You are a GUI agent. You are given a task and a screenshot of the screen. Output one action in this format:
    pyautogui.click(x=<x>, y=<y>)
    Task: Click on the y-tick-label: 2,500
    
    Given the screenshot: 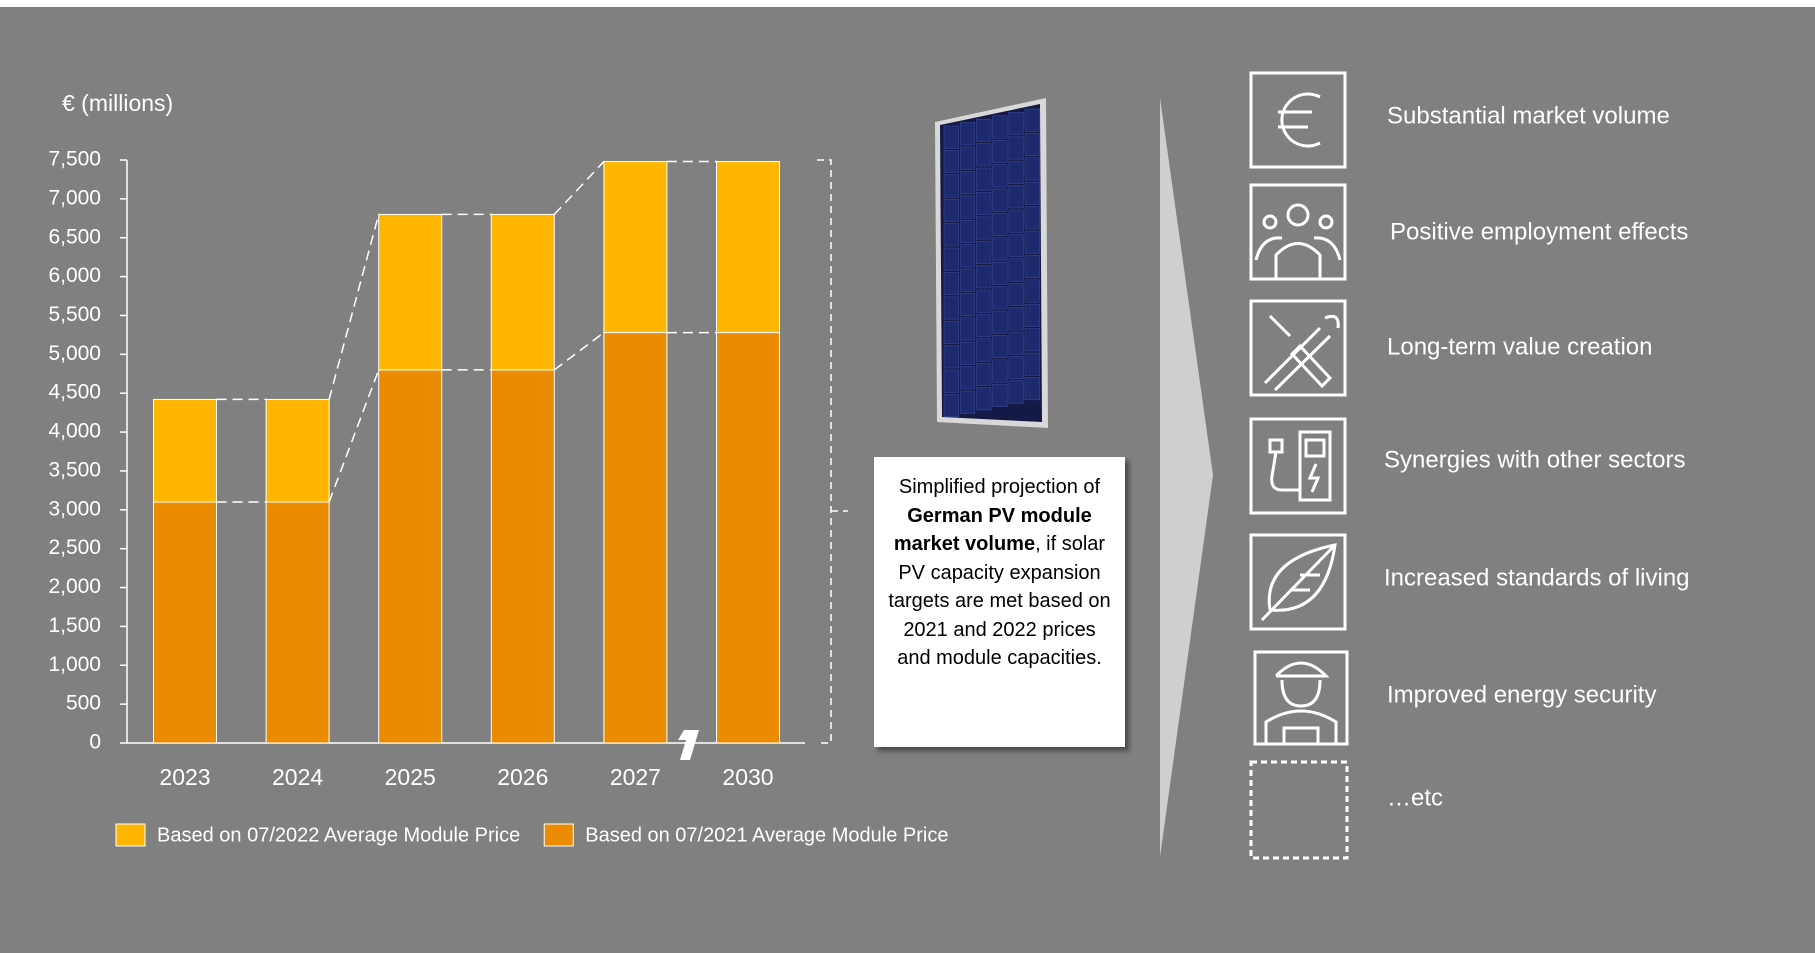 What is the action you would take?
    pyautogui.click(x=74, y=547)
    